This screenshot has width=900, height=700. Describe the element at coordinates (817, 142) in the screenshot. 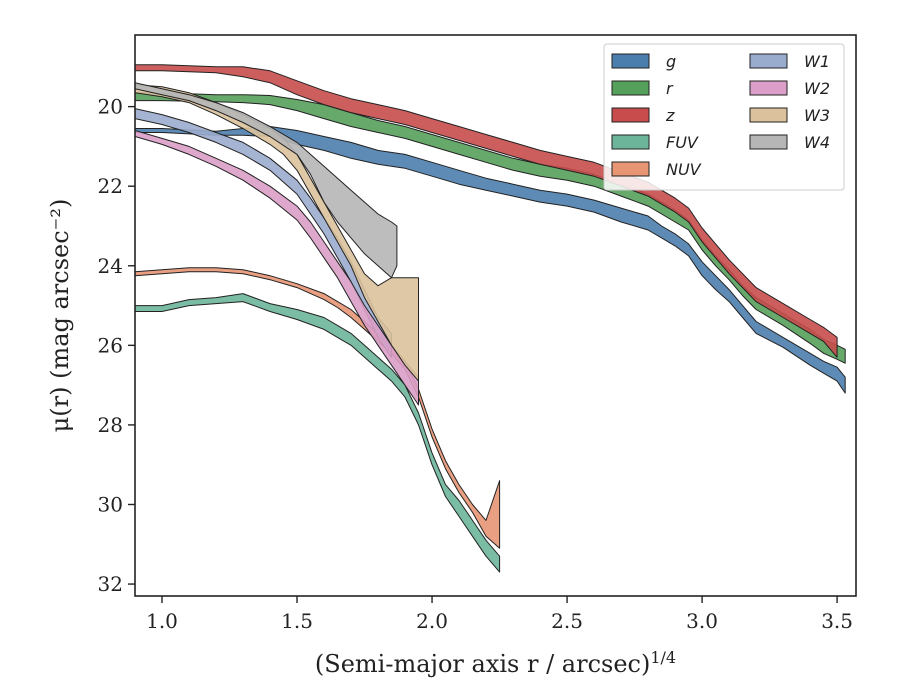

I see `legend-label-w4: W4` at that location.